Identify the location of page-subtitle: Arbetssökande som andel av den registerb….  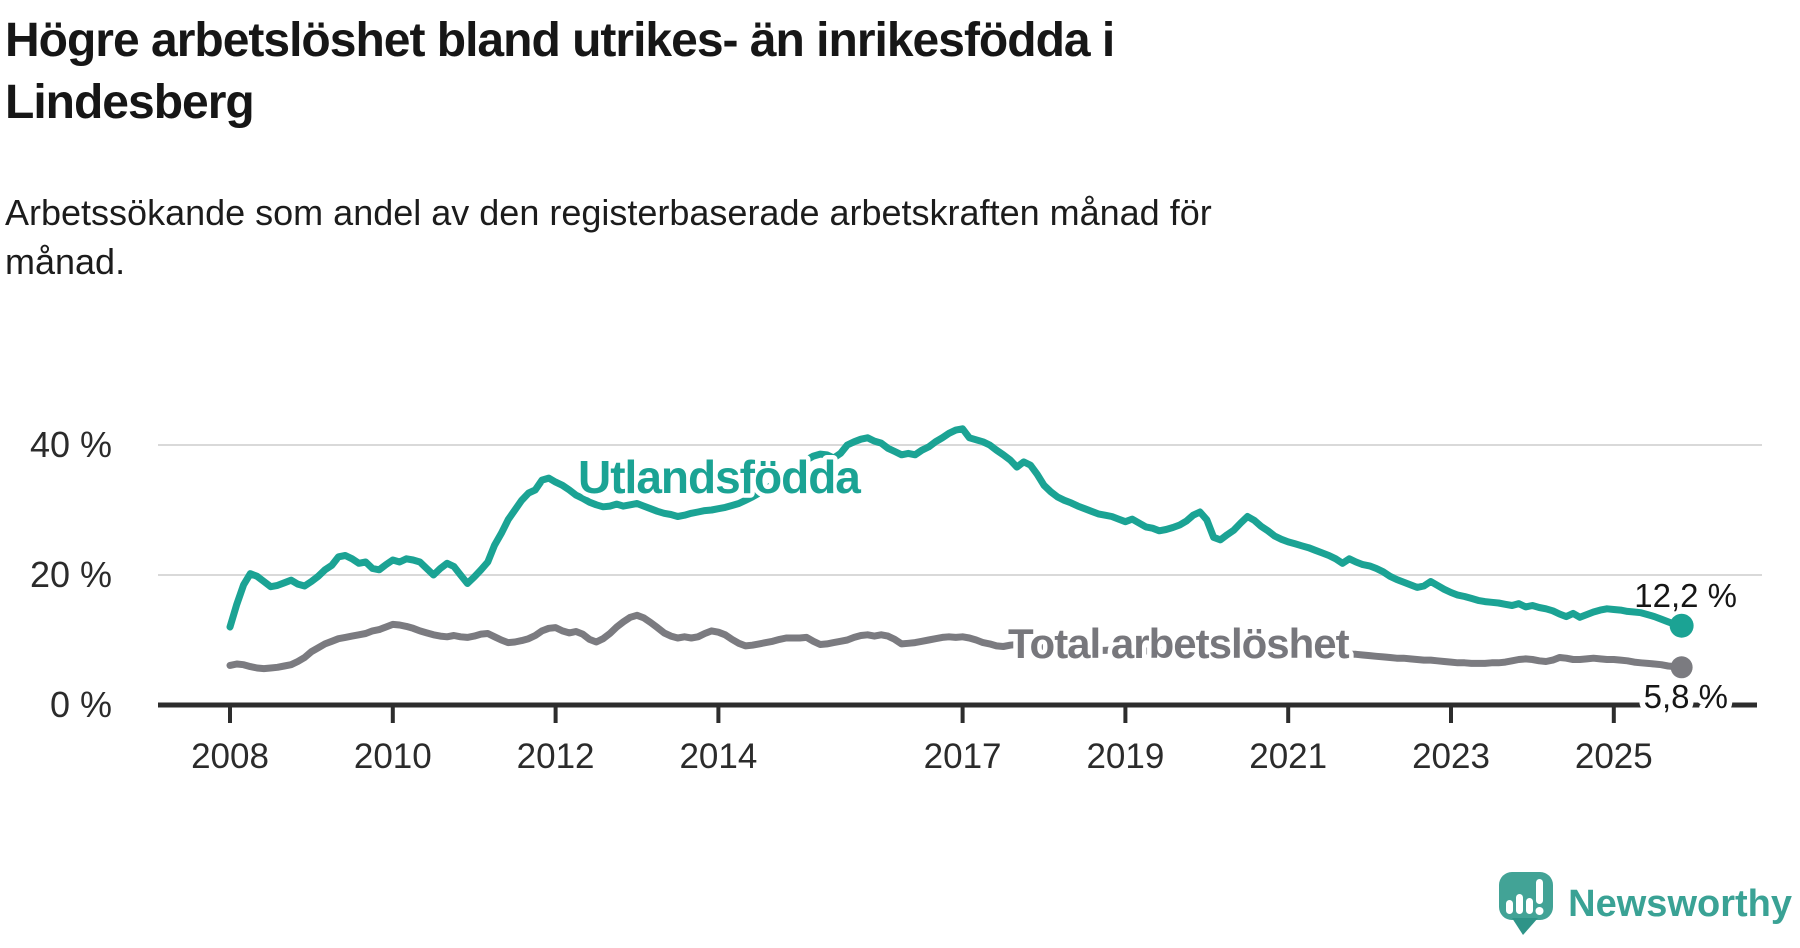
(608, 237).